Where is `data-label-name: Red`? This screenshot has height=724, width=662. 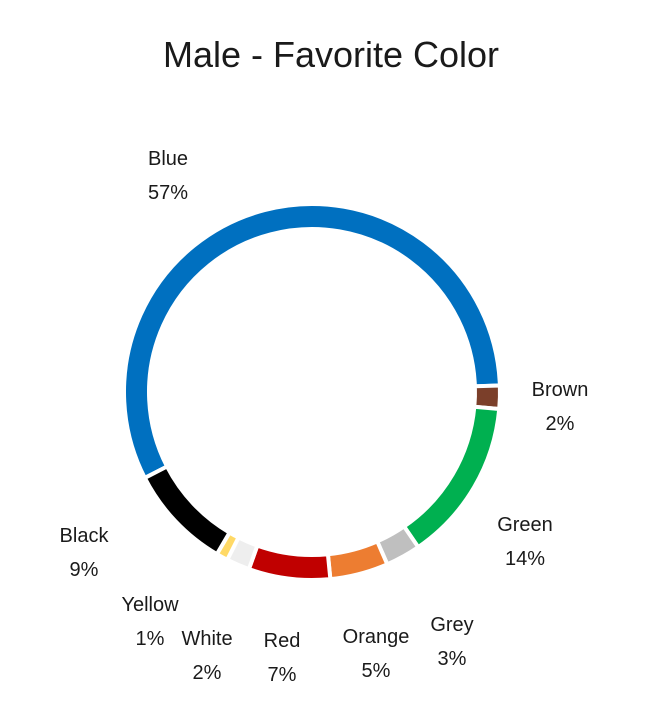 data-label-name: Red is located at coordinates (282, 641).